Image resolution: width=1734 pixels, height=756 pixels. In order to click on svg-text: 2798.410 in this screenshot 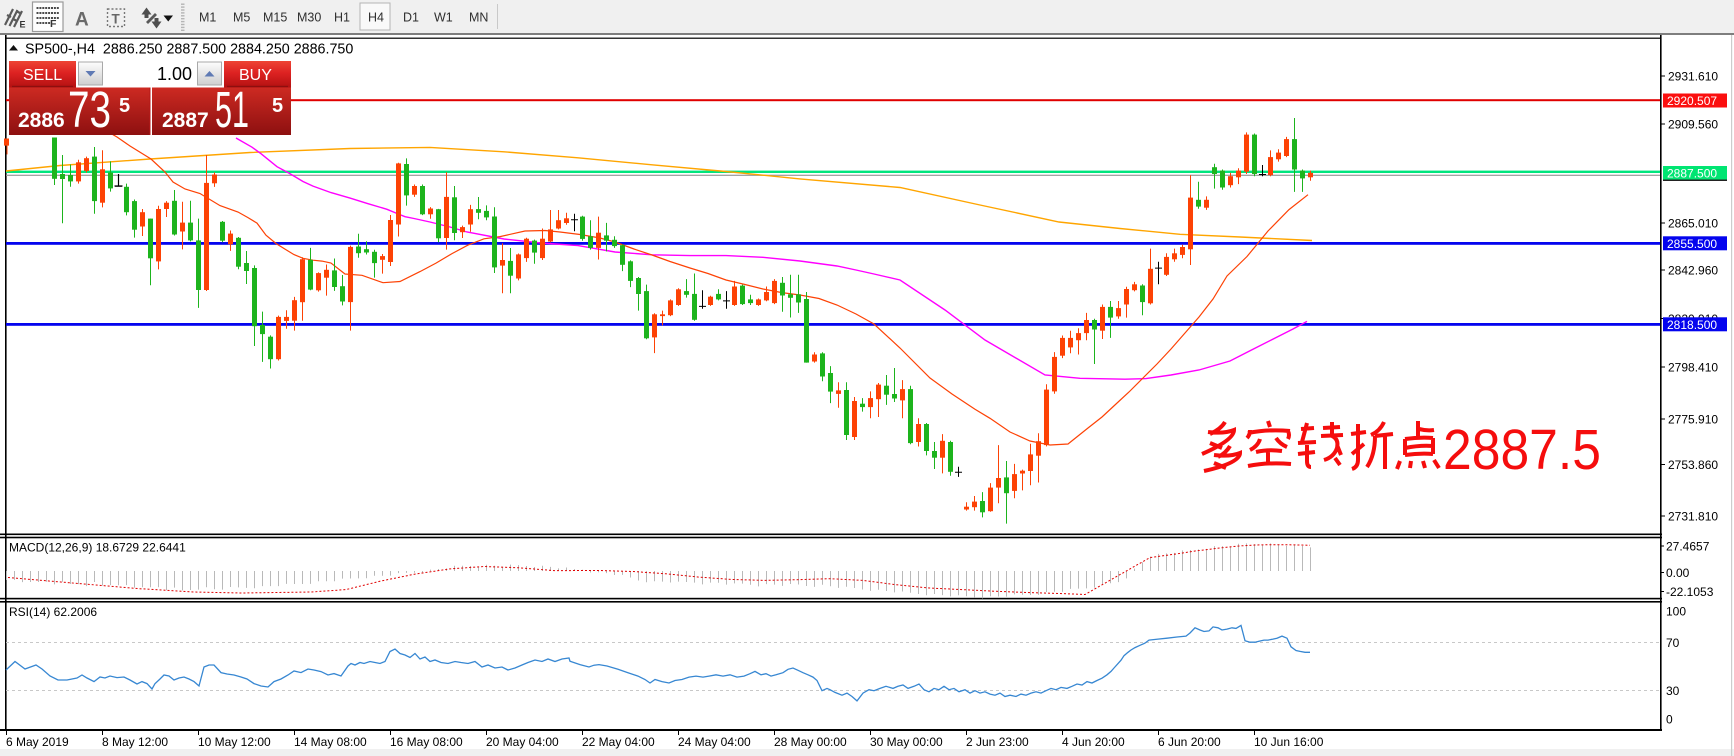, I will do `click(1693, 368)`.